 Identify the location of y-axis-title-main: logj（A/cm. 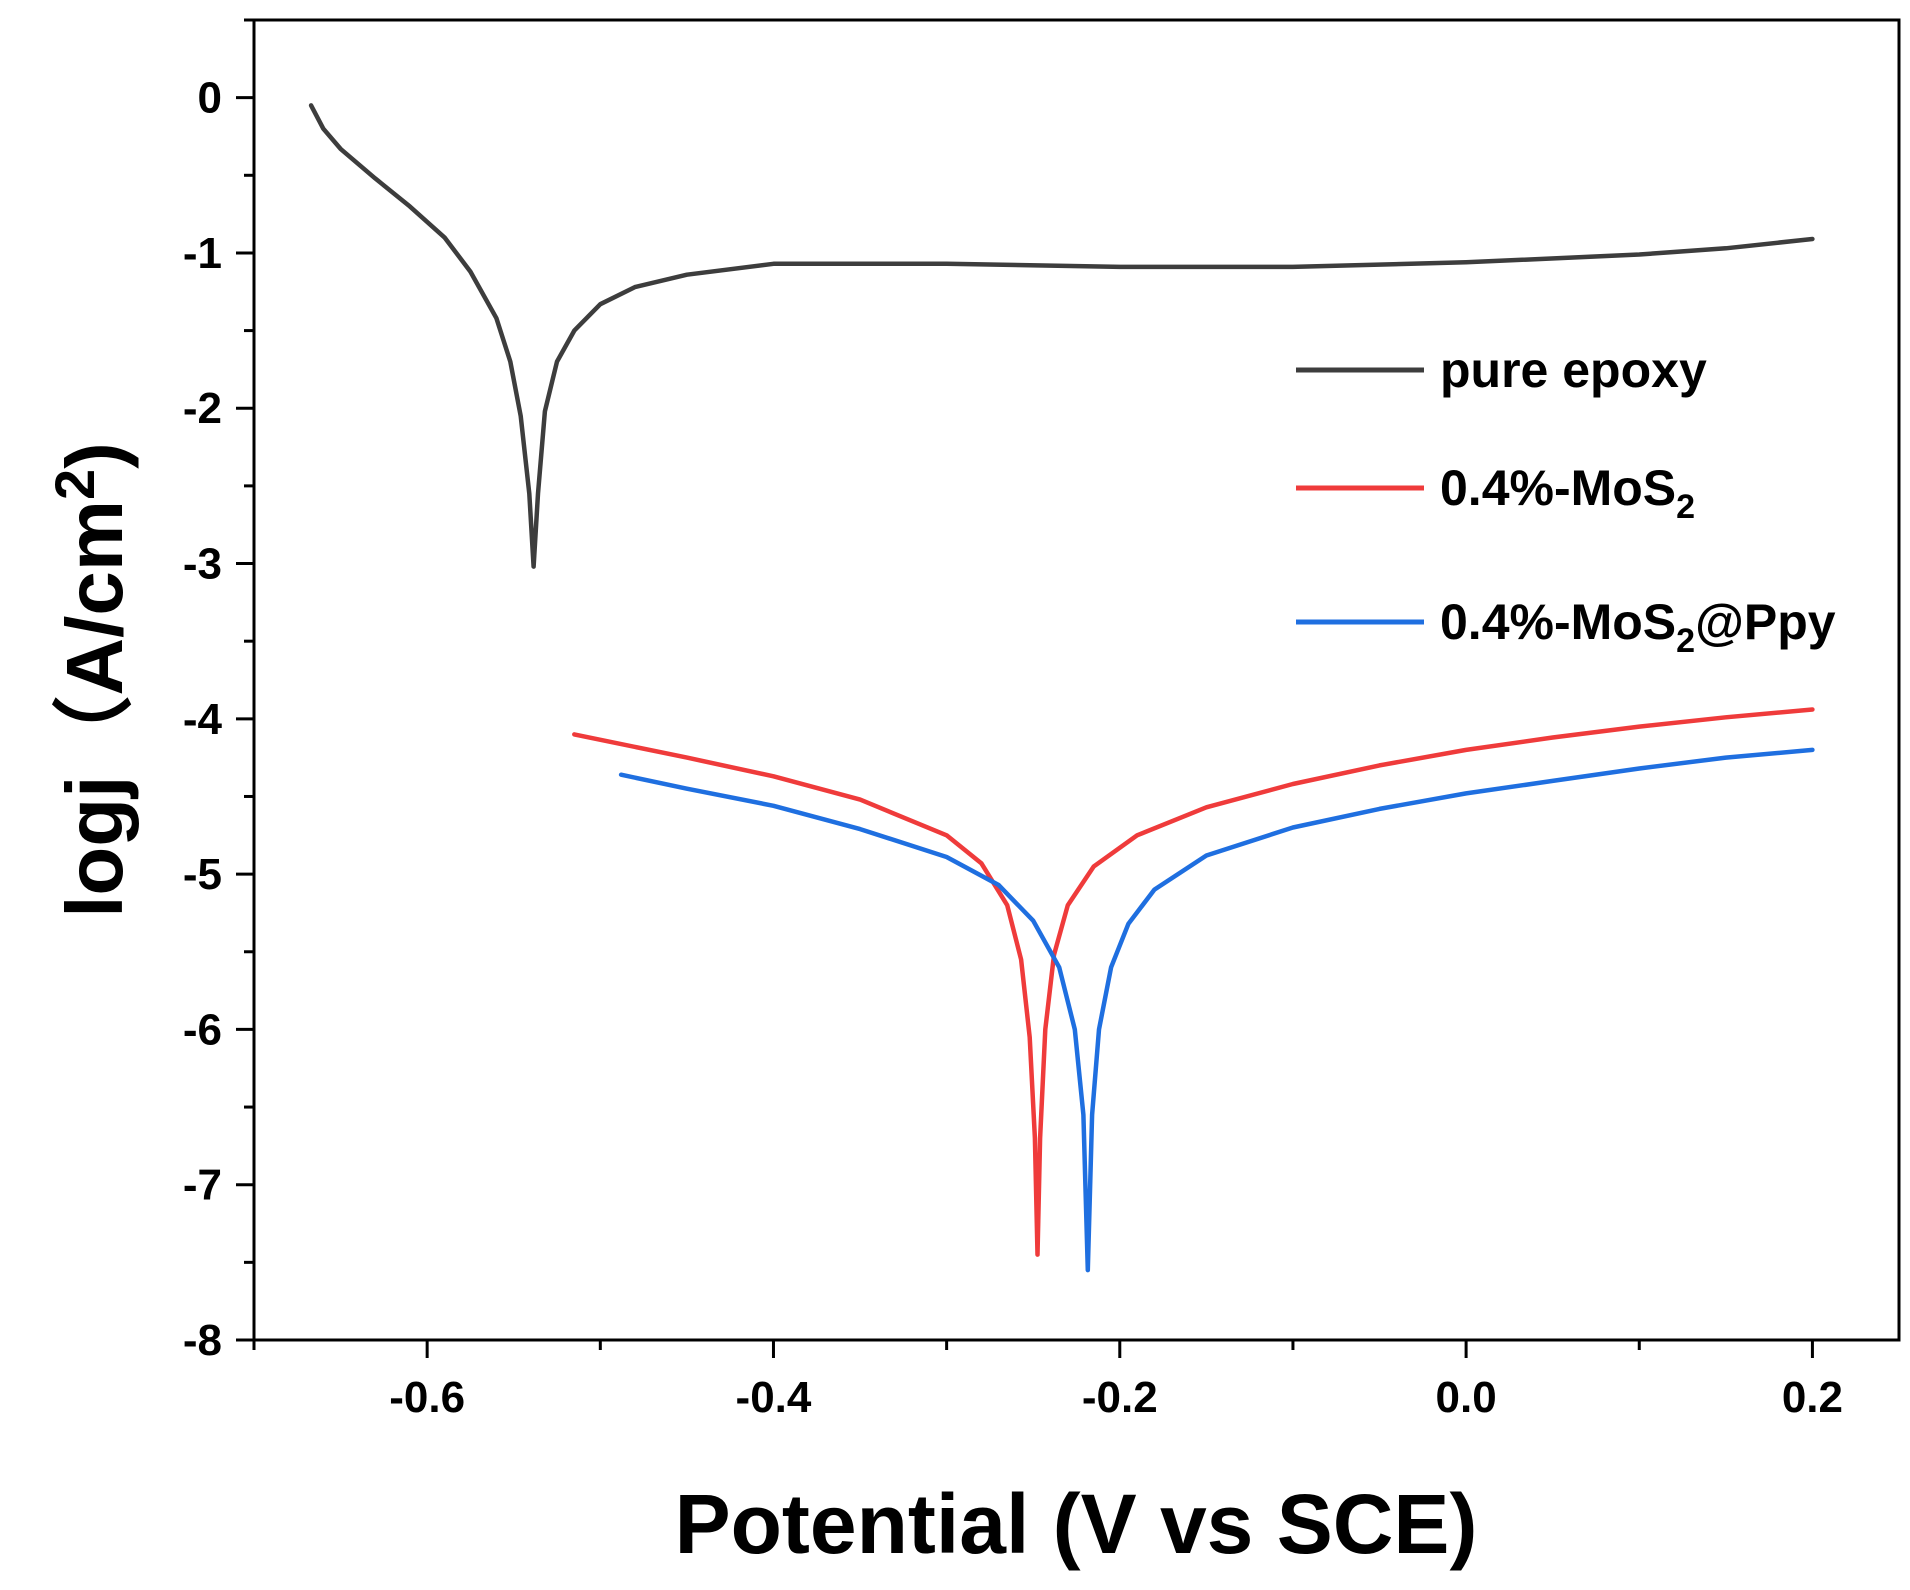
(94, 709).